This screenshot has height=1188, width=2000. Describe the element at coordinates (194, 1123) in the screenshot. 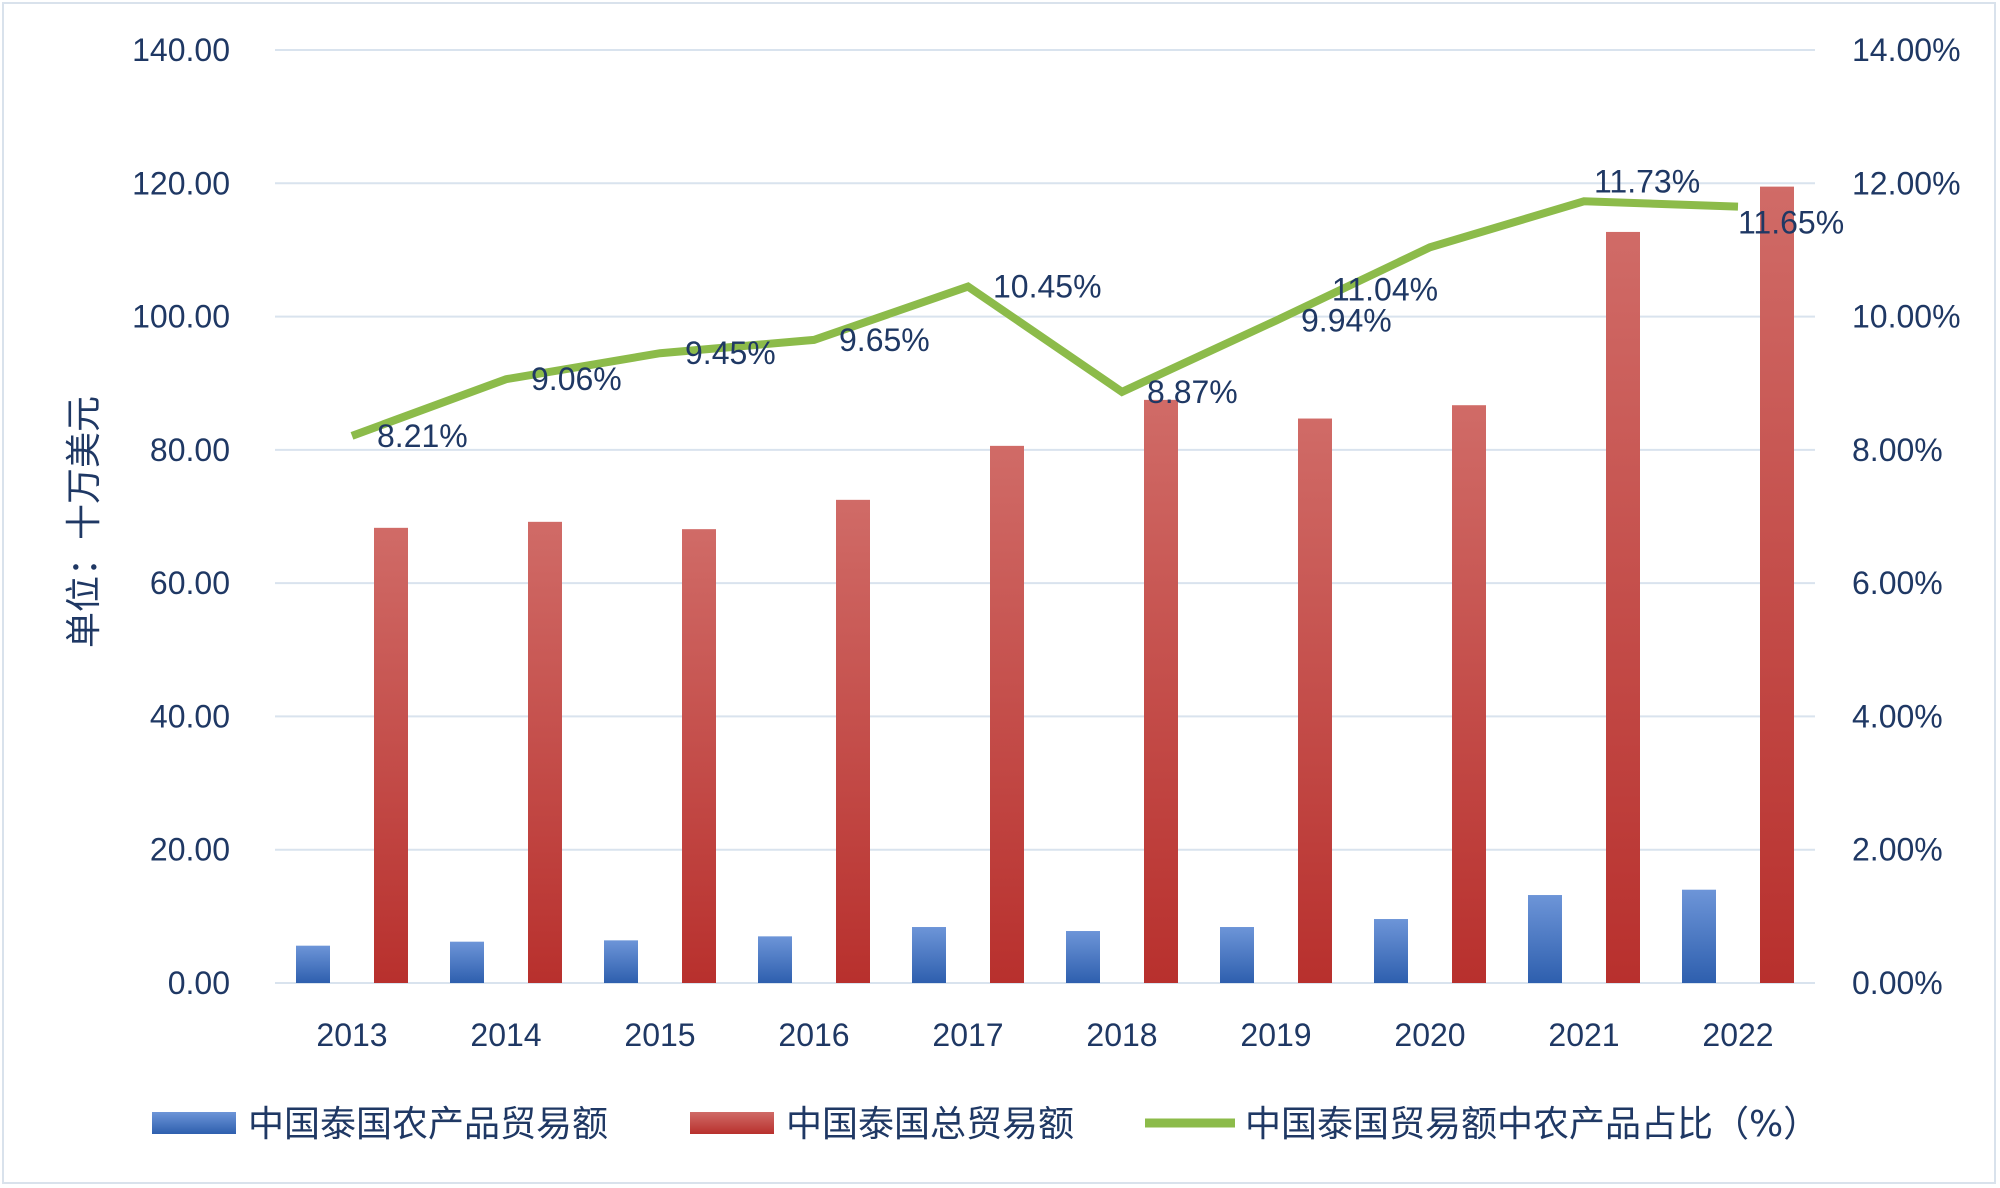

I see `legend-swatch-agri` at that location.